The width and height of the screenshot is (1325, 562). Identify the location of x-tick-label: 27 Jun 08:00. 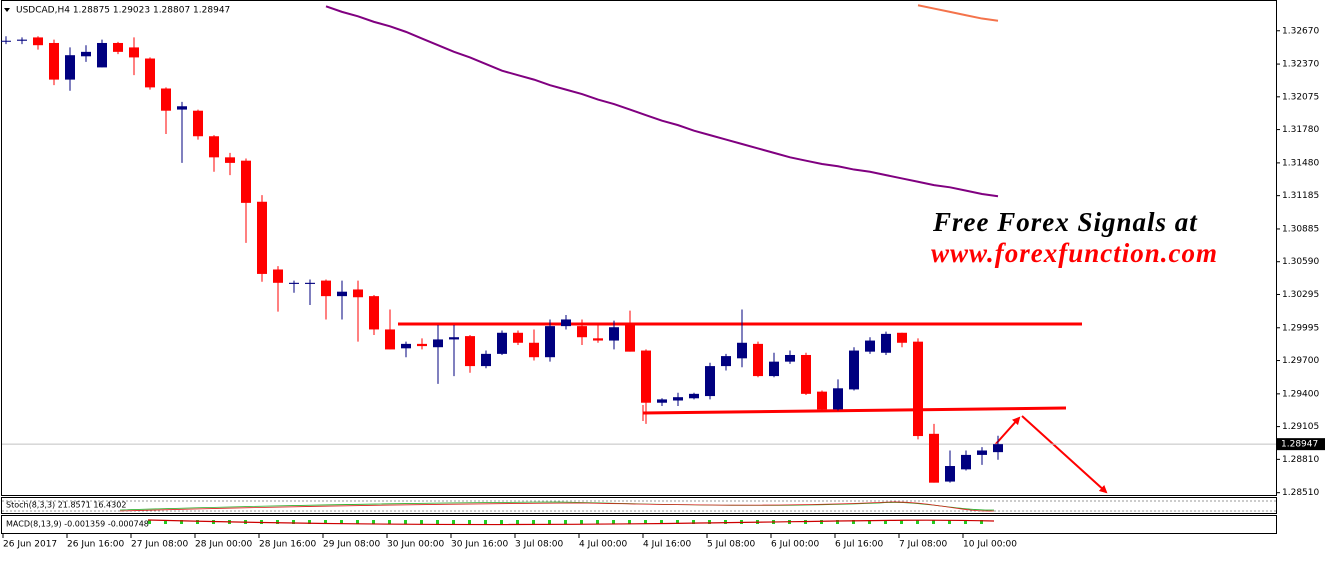
(159, 545).